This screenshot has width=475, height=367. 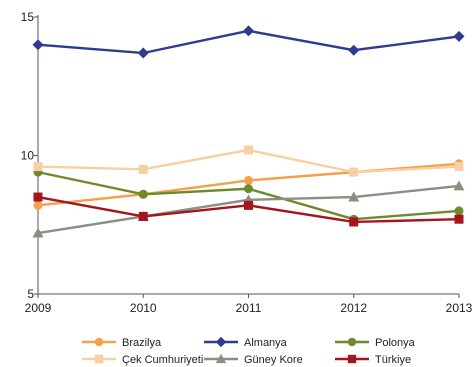 I want to click on x-tick-label: 2012, so click(x=353, y=308).